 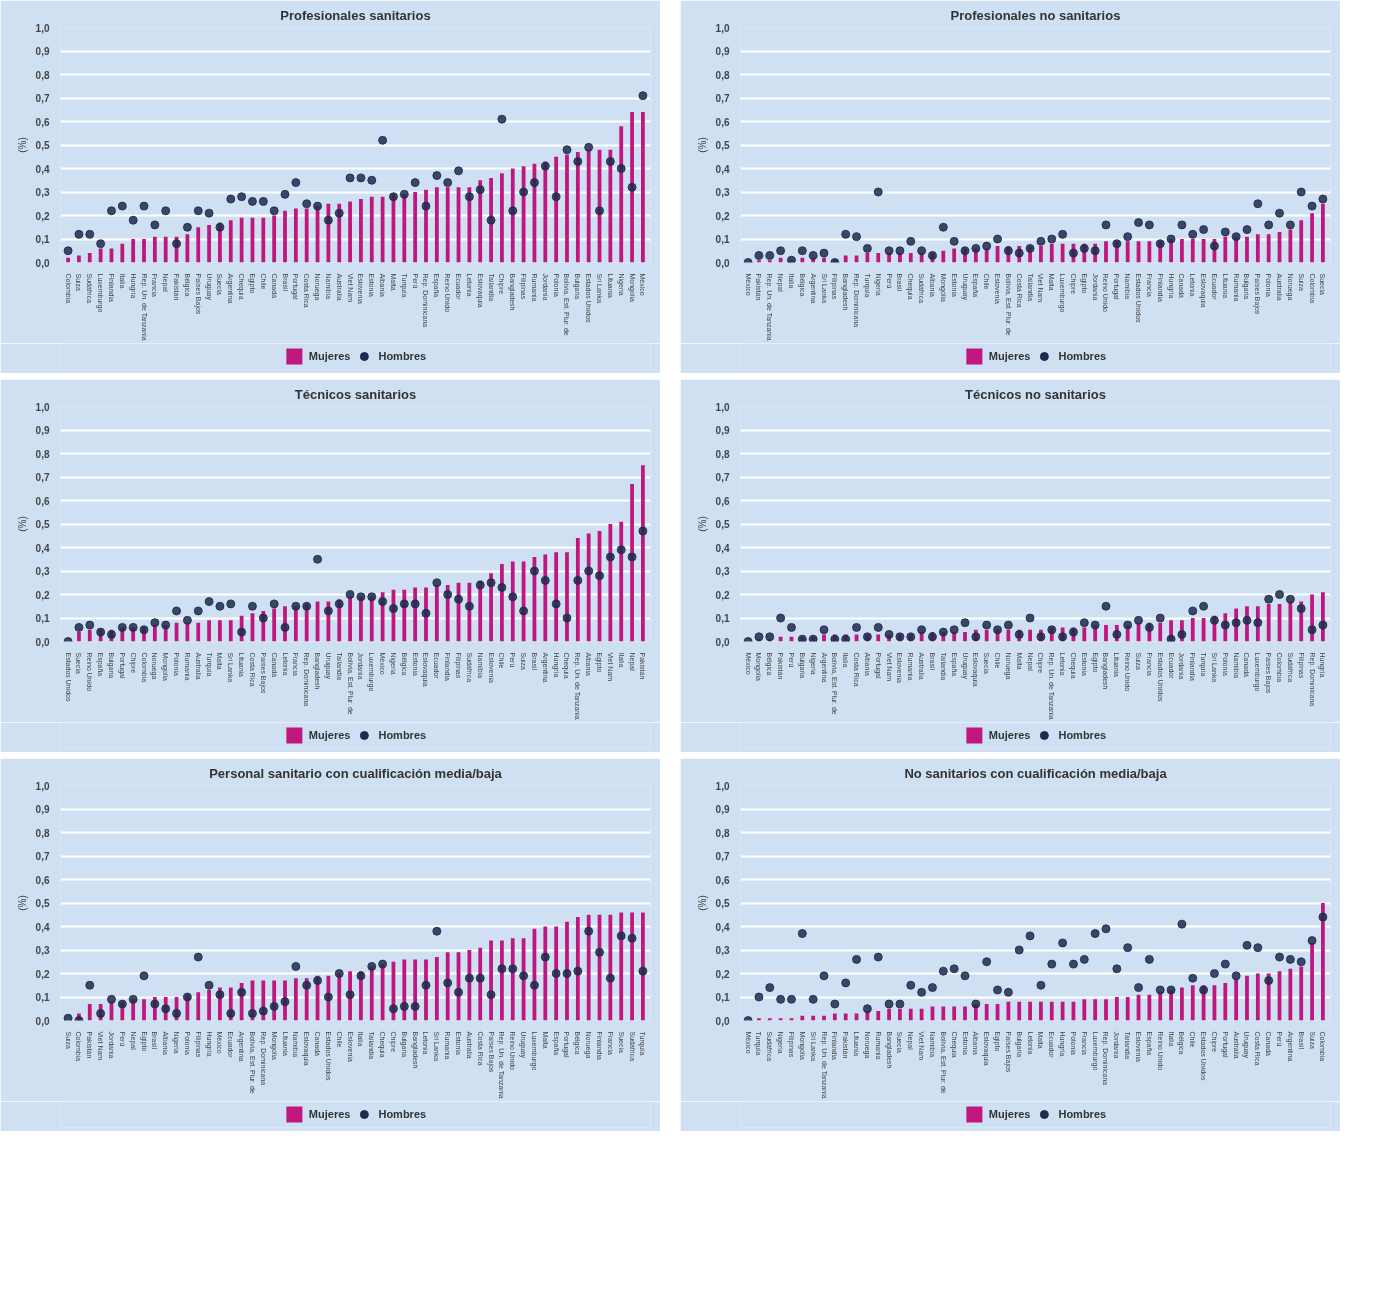 I want to click on chart-title: No sanitarios con cualificación media/baja, so click(x=1036, y=773).